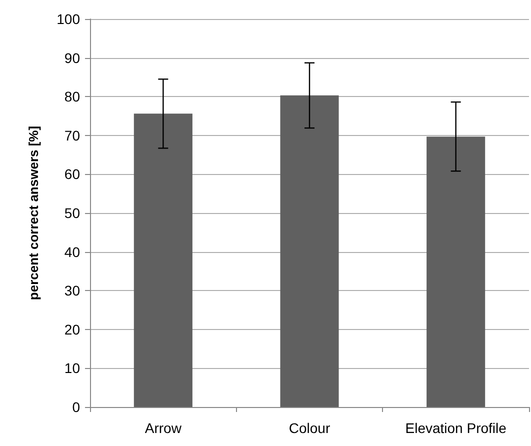 The image size is (531, 446). I want to click on x-tick-label: Elevation Profile, so click(456, 428).